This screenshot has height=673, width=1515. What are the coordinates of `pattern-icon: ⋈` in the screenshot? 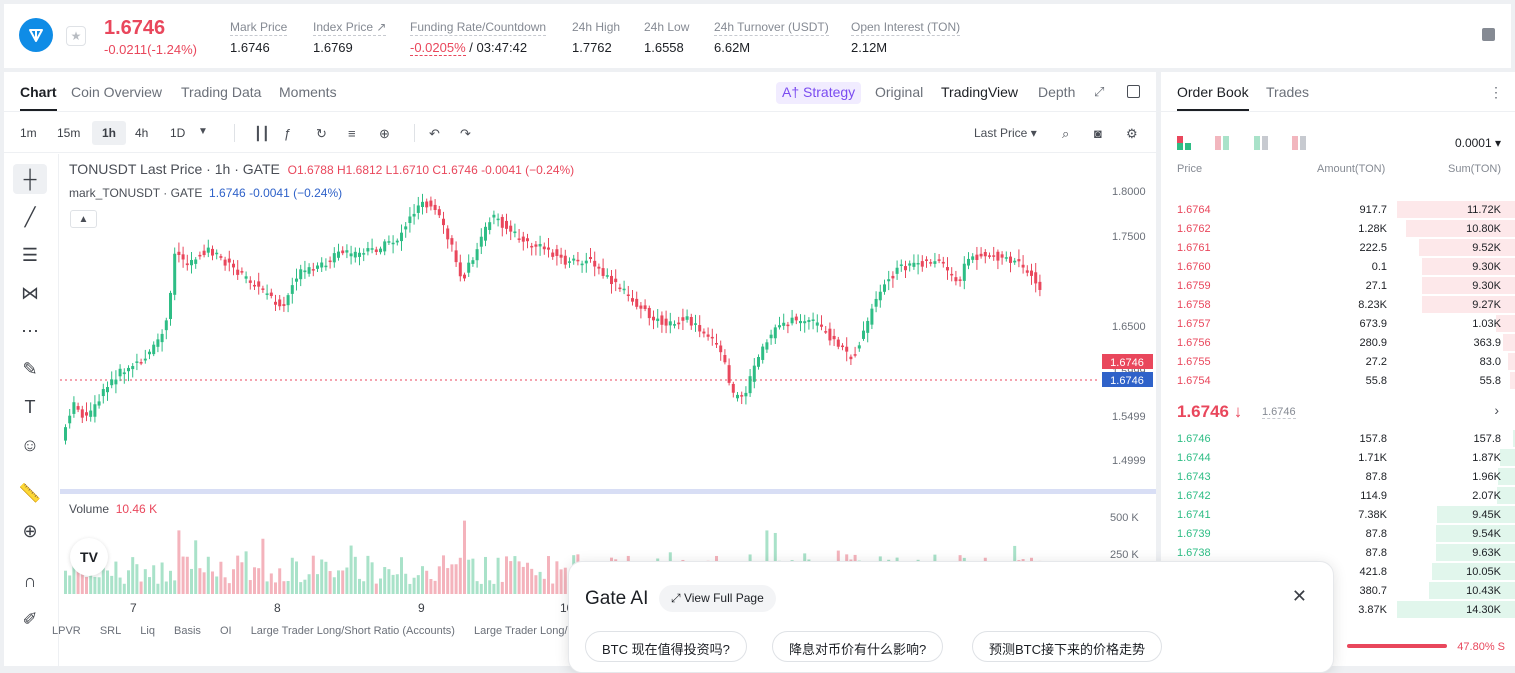 It's located at (30, 292).